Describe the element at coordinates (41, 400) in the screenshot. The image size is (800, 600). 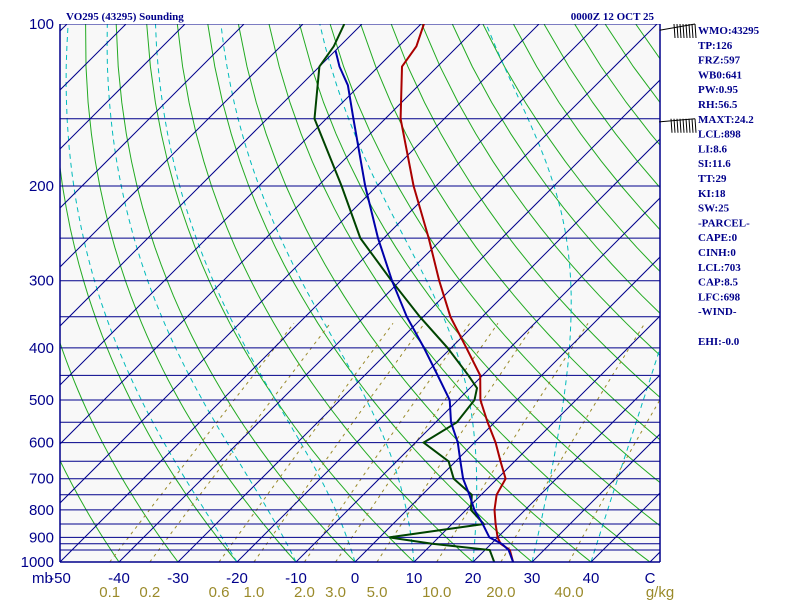
I see `pressure-tick-label: 500` at that location.